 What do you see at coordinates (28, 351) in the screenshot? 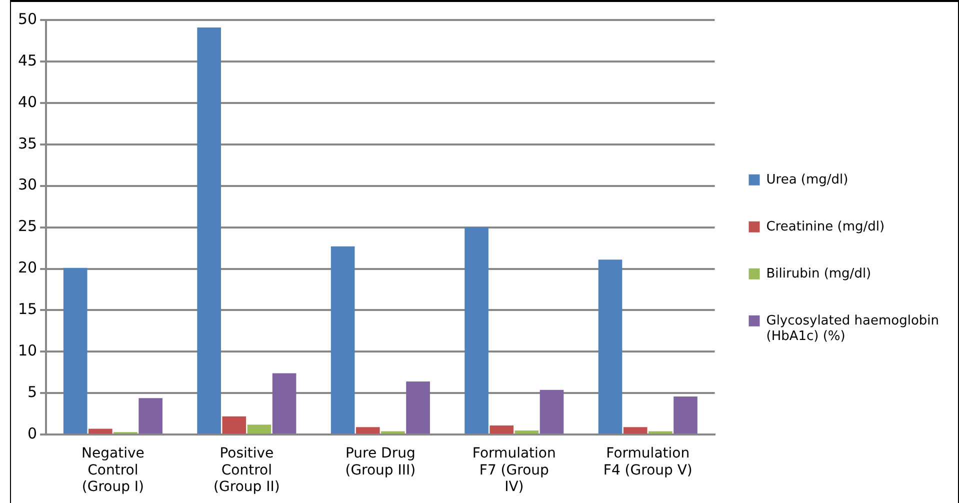
I see `y-tick-label: 10` at bounding box center [28, 351].